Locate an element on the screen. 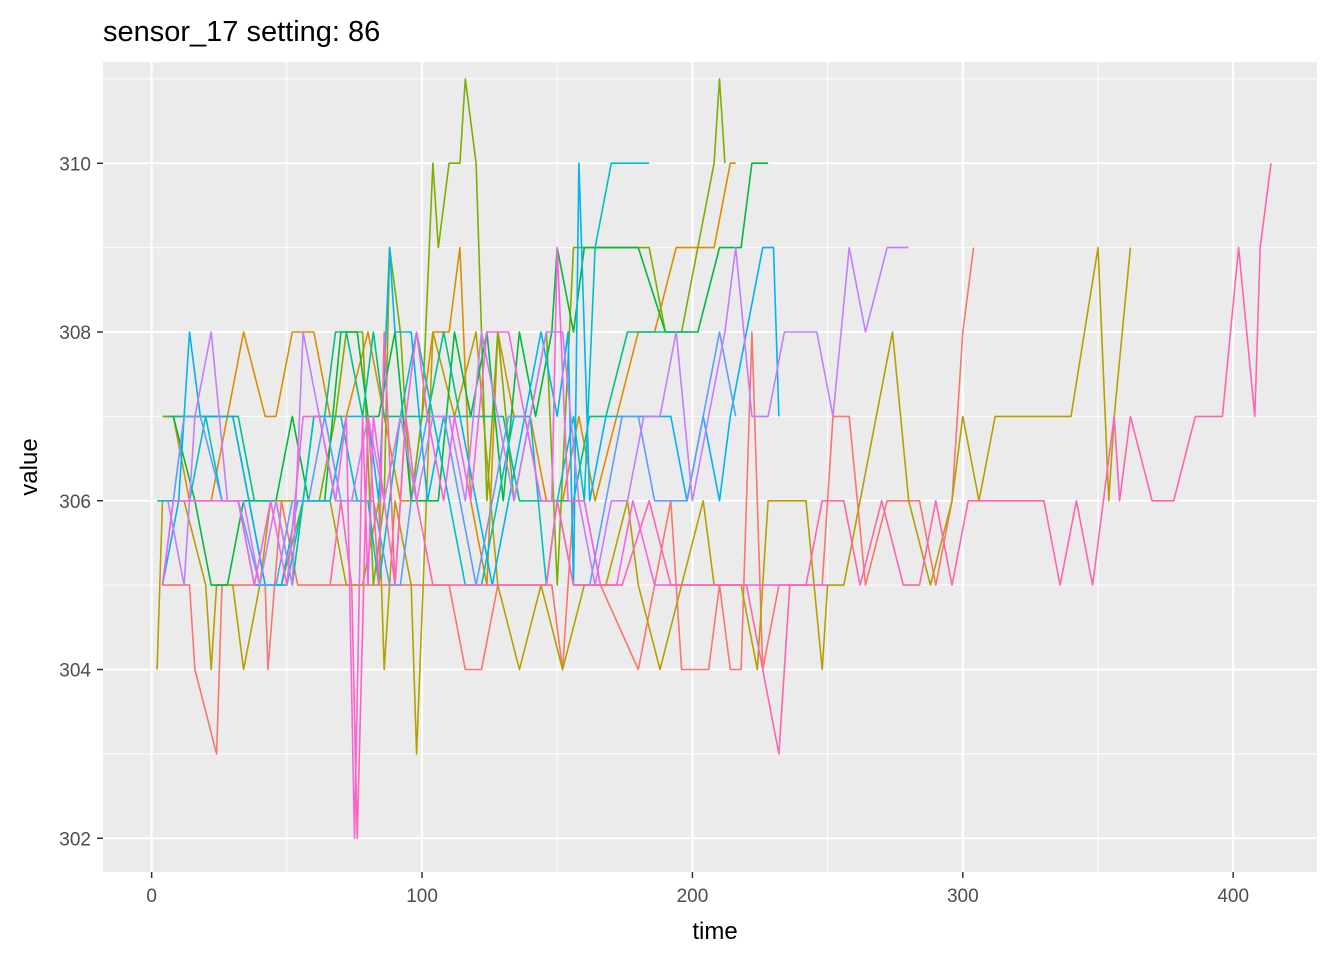  y-axis-title: value is located at coordinates (29, 466).